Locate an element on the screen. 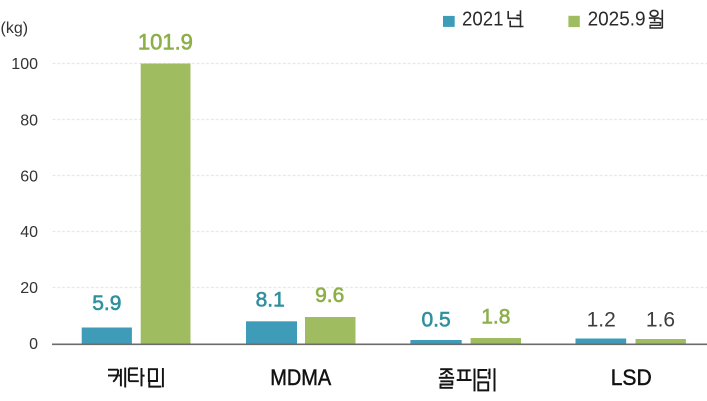 This screenshot has height=401, width=707. svg-text: LSD is located at coordinates (631, 377).